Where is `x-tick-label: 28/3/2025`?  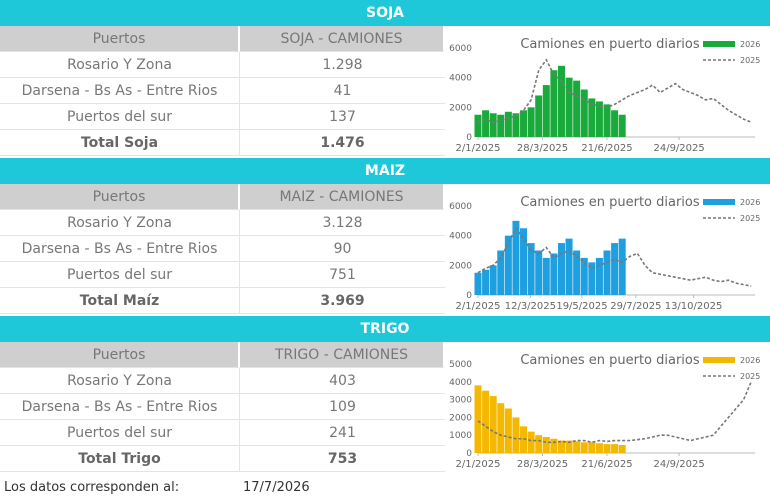 x-tick-label: 28/3/2025 is located at coordinates (542, 464).